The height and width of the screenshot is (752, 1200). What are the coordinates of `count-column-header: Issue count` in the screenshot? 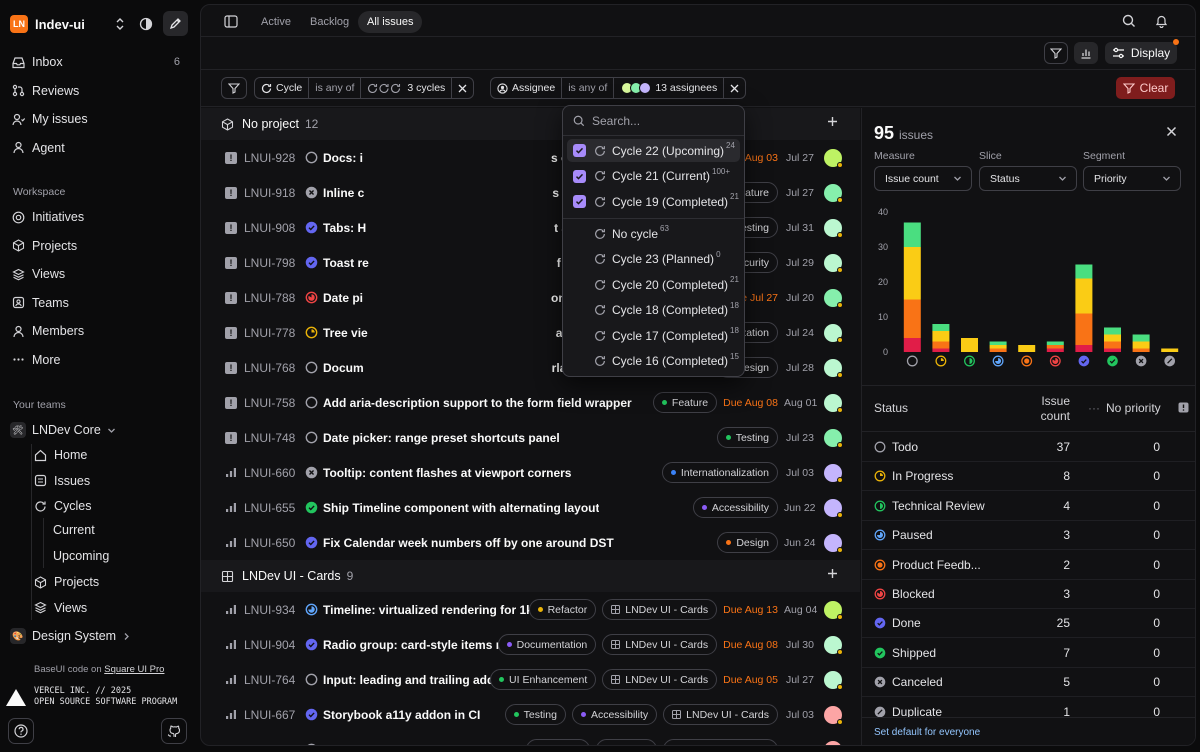 It's located at (1055, 409).